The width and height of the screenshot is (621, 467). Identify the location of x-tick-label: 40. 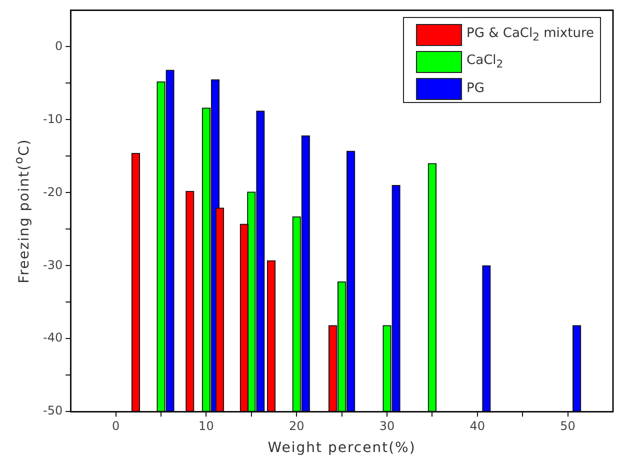
(478, 425).